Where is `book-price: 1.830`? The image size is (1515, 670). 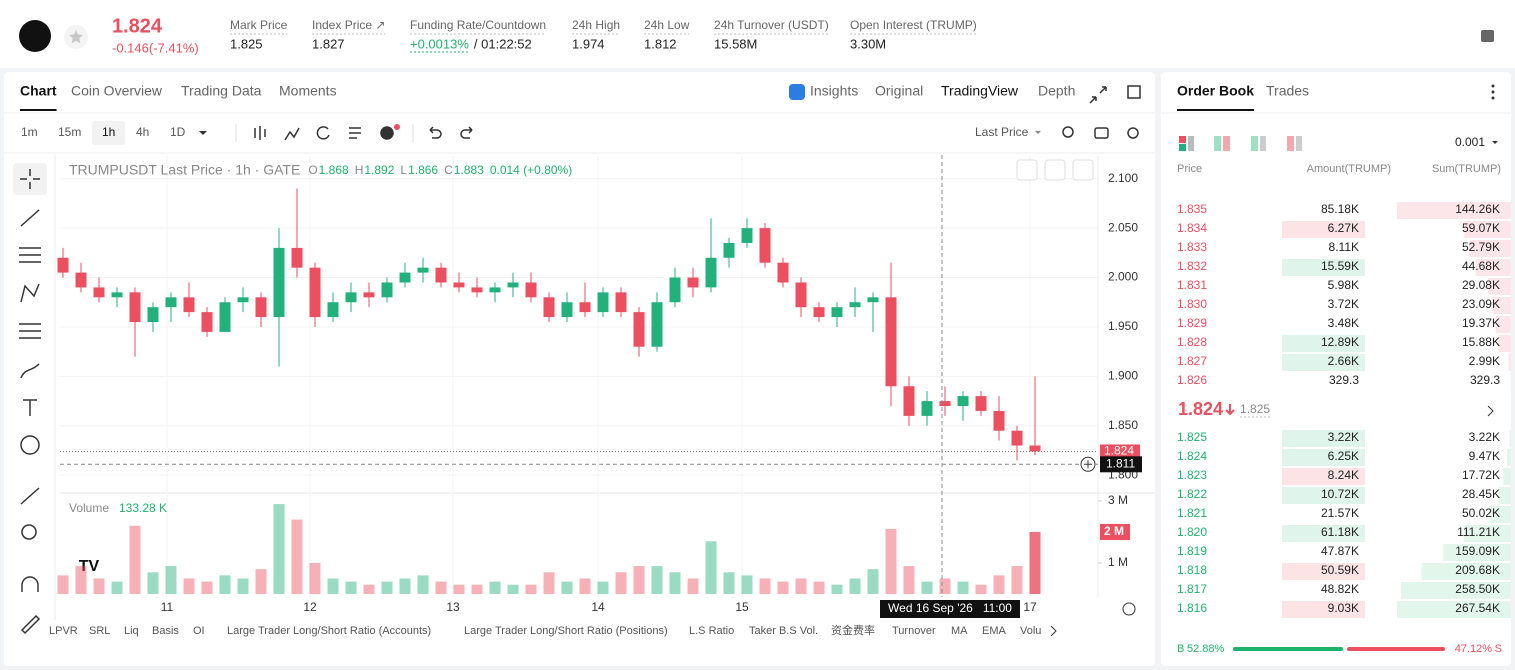
book-price: 1.830 is located at coordinates (1192, 304).